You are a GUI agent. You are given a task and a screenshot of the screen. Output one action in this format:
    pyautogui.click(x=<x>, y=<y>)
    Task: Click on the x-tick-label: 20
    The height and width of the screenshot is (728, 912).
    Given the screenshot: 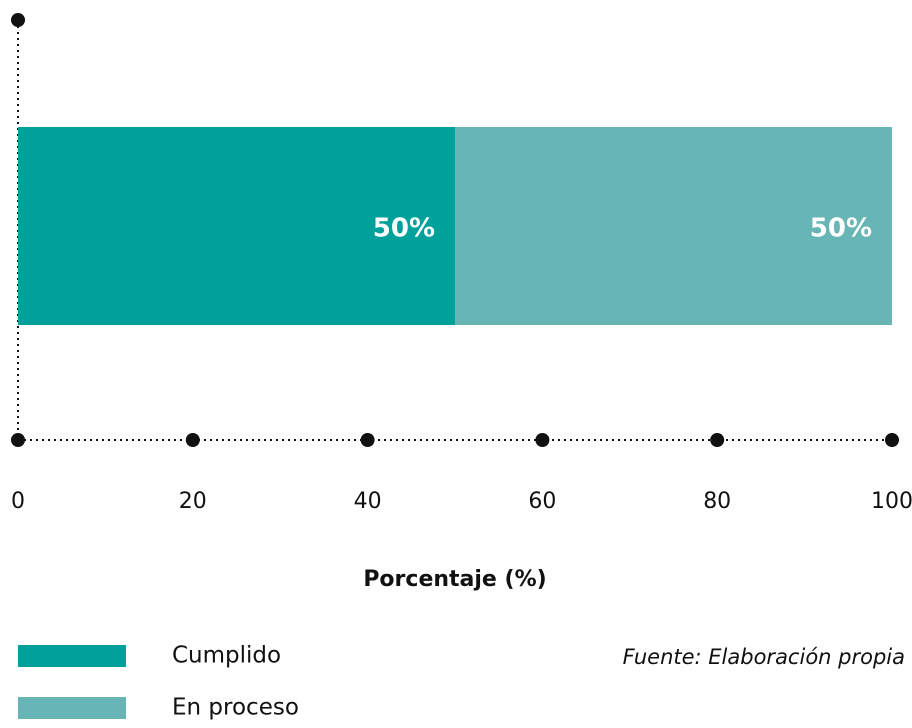 What is the action you would take?
    pyautogui.click(x=193, y=501)
    